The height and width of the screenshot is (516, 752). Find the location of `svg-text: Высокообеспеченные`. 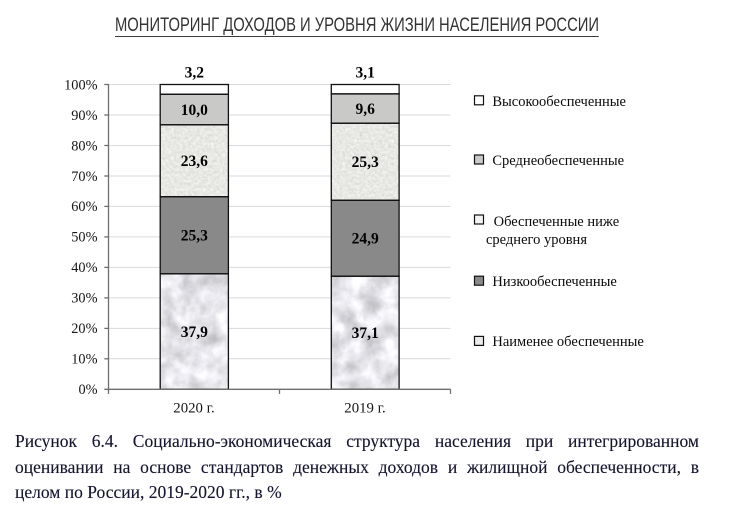

svg-text: Высокообеспеченные is located at coordinates (559, 102).